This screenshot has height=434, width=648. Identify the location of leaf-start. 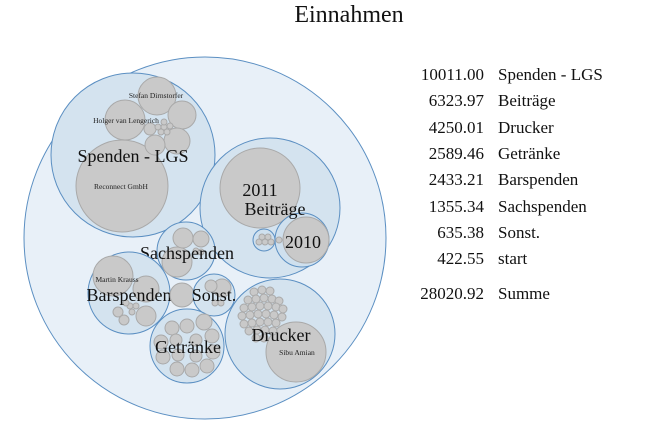
(182, 295).